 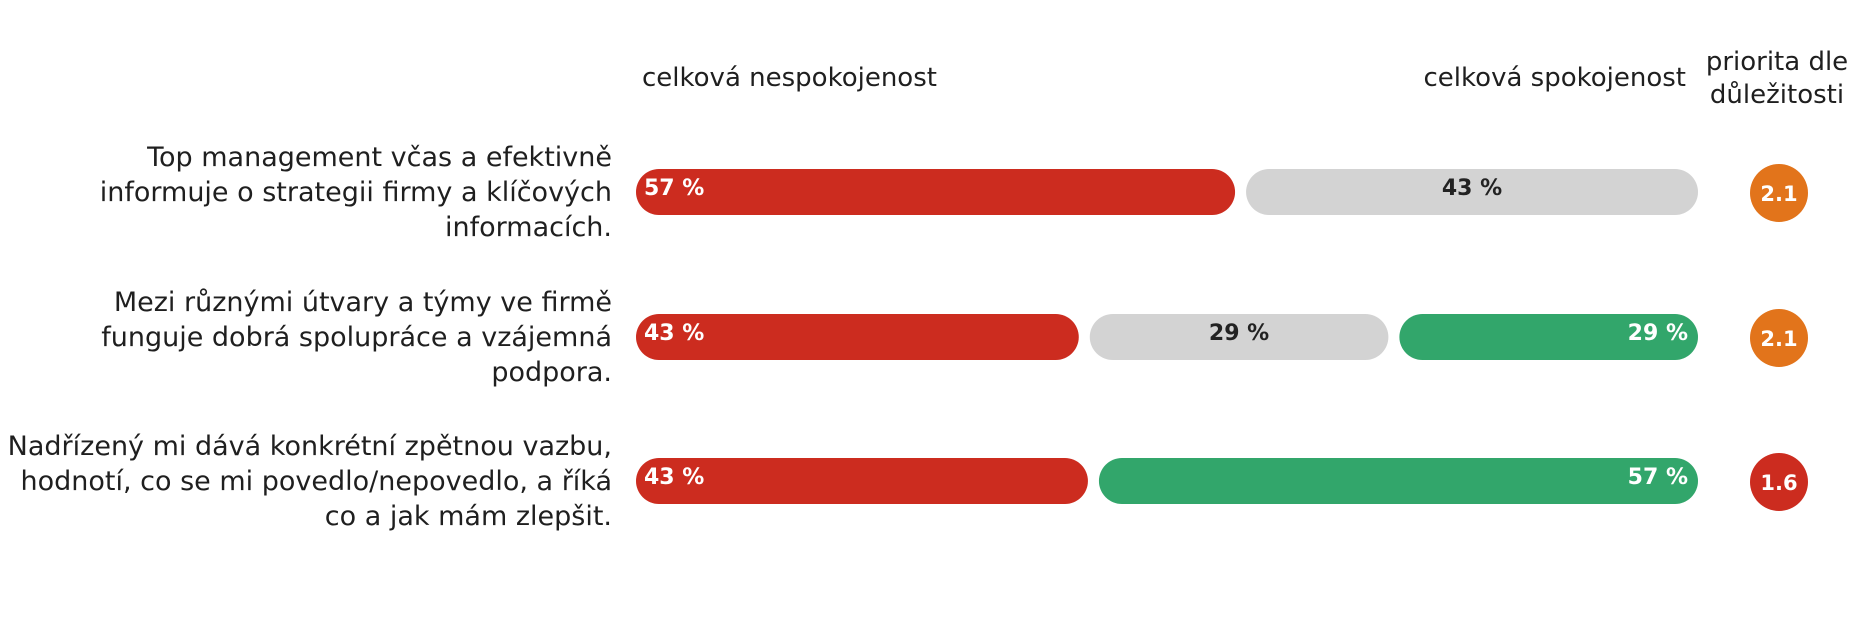 What do you see at coordinates (1658, 333) in the screenshot?
I see `bar-label-positive: 29 %` at bounding box center [1658, 333].